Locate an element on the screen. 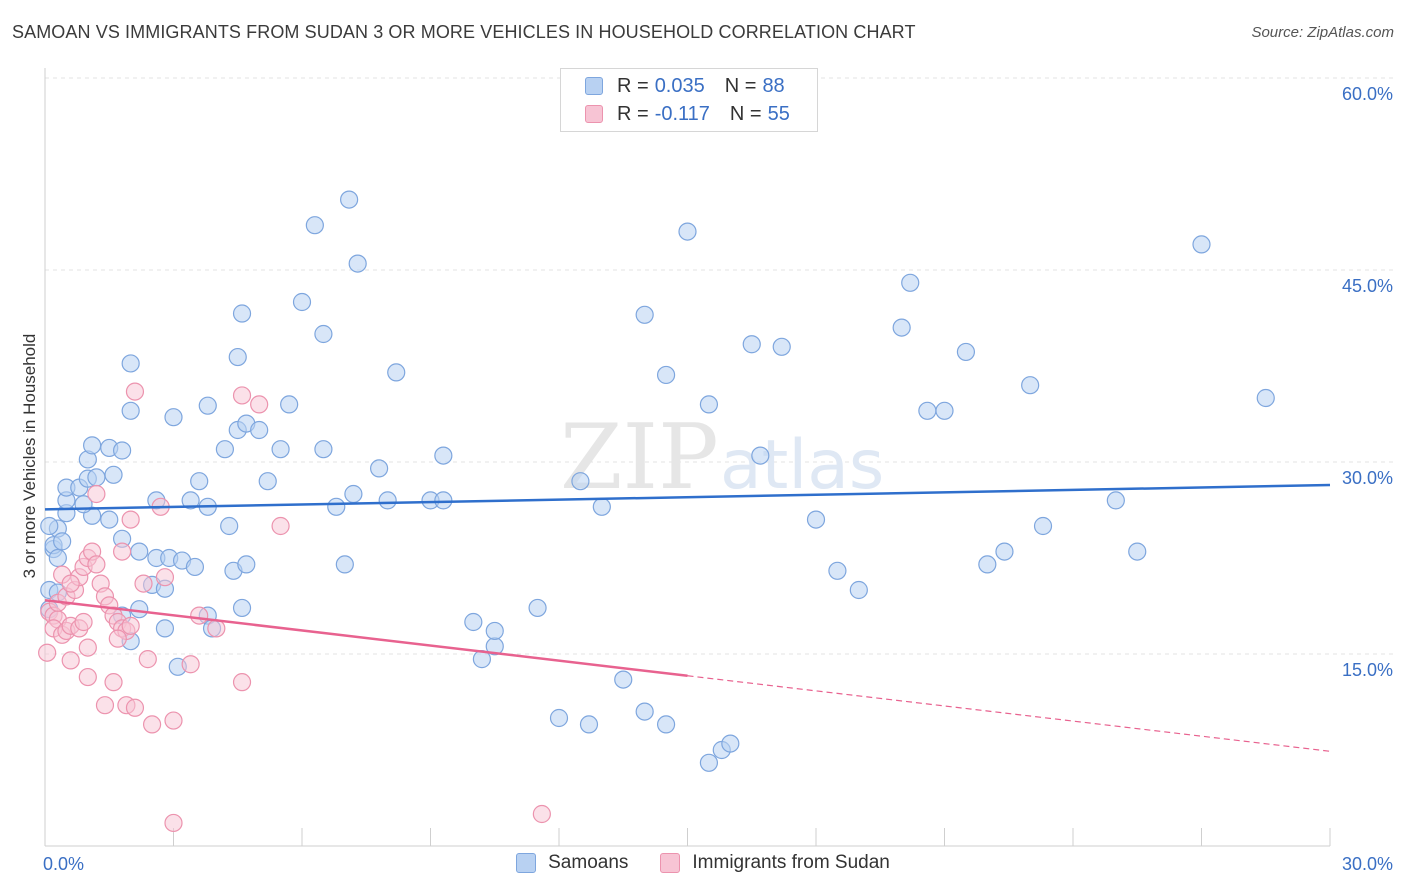 The width and height of the screenshot is (1406, 892). legend-item-samoans: Samoans is located at coordinates (572, 863).